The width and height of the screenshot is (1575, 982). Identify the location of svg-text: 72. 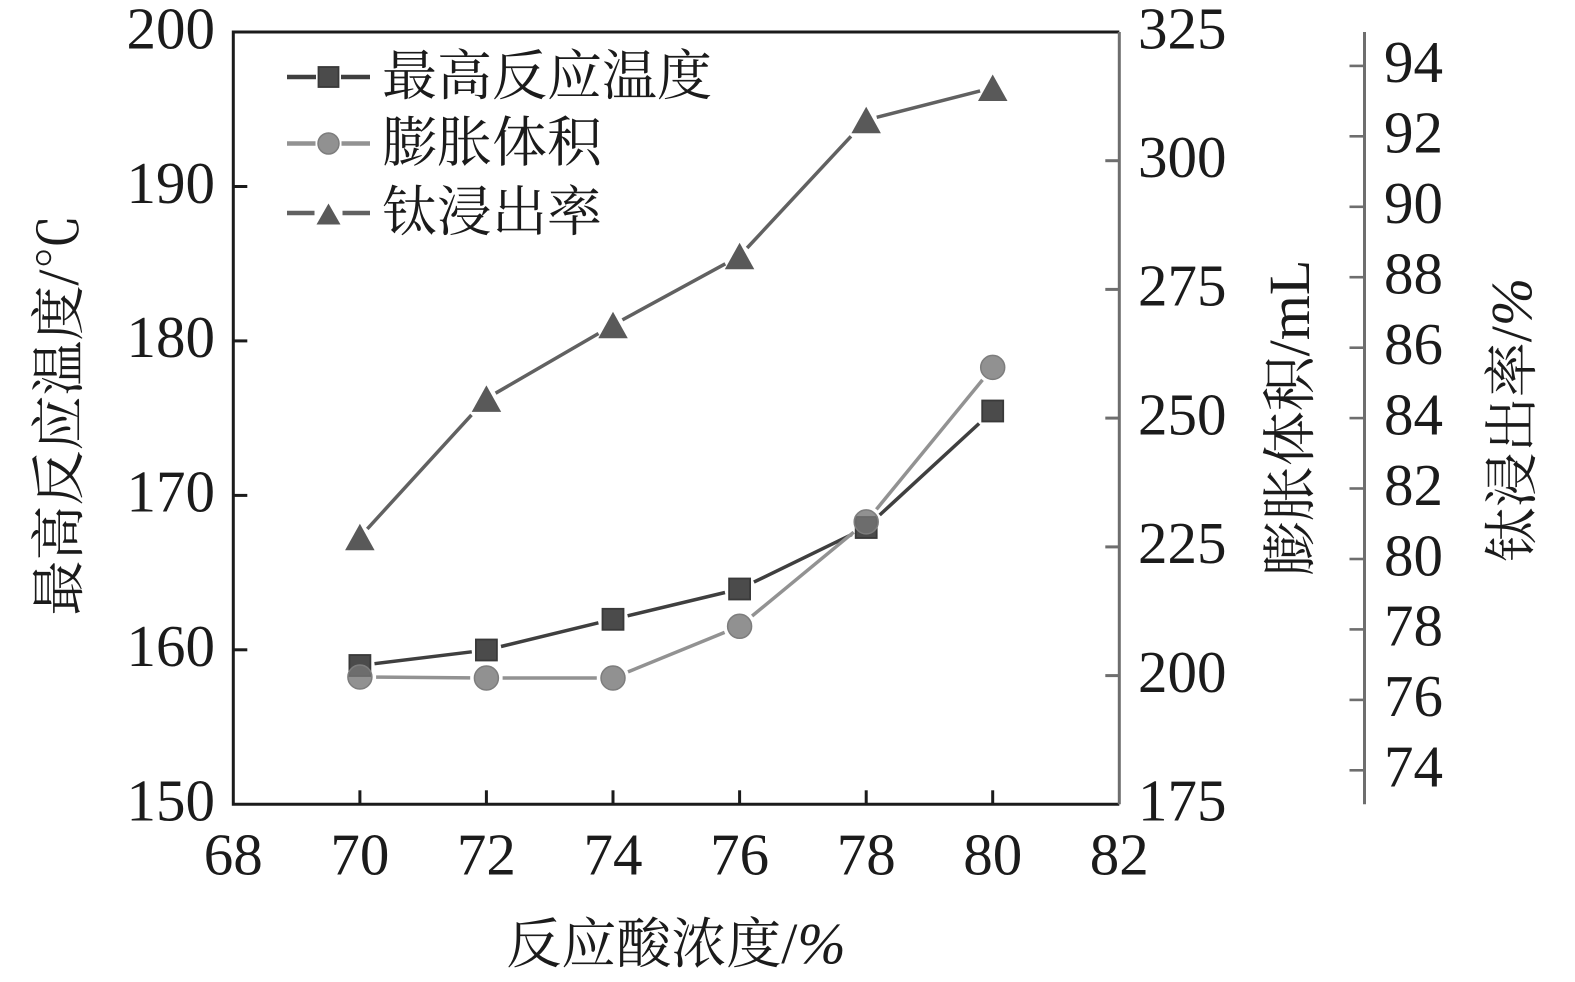
(486, 854).